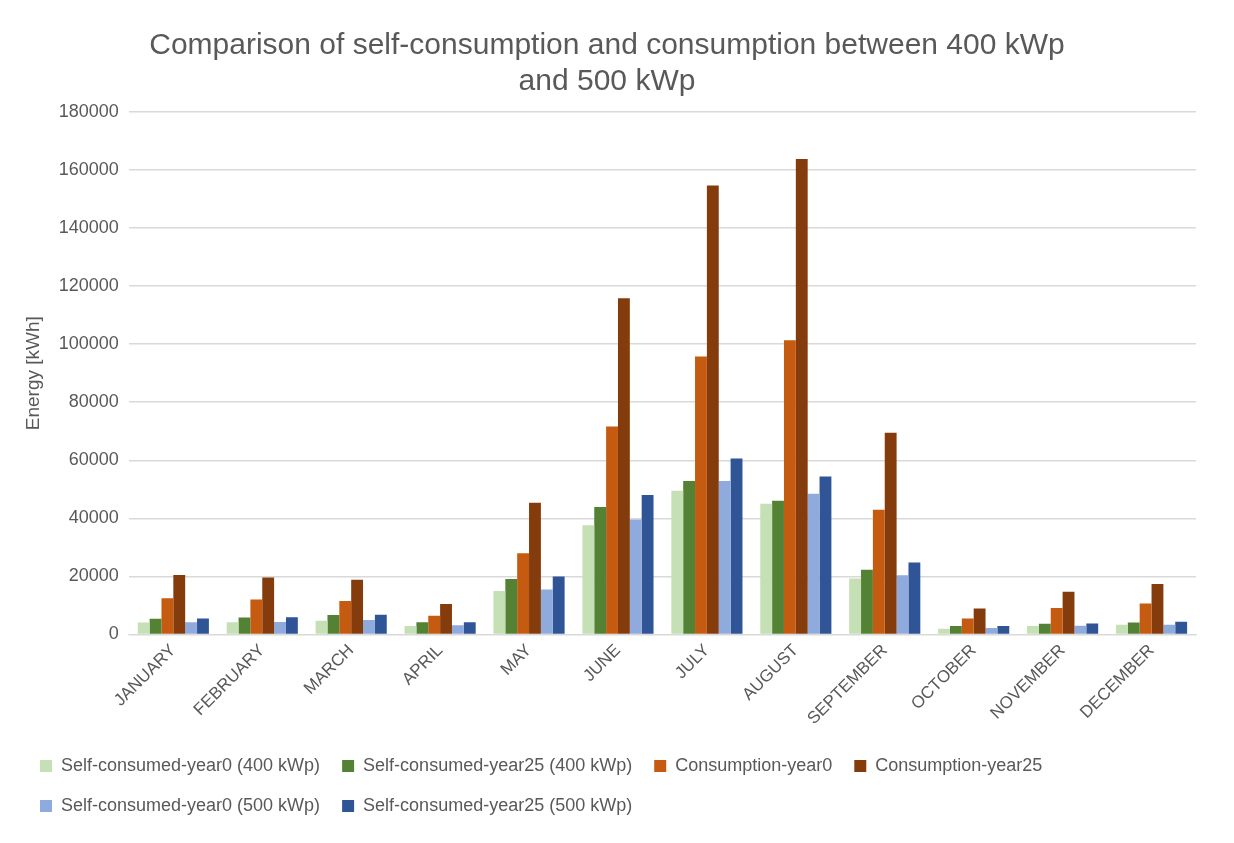  Describe the element at coordinates (93, 401) in the screenshot. I see `y-tick-label: 80000` at that location.